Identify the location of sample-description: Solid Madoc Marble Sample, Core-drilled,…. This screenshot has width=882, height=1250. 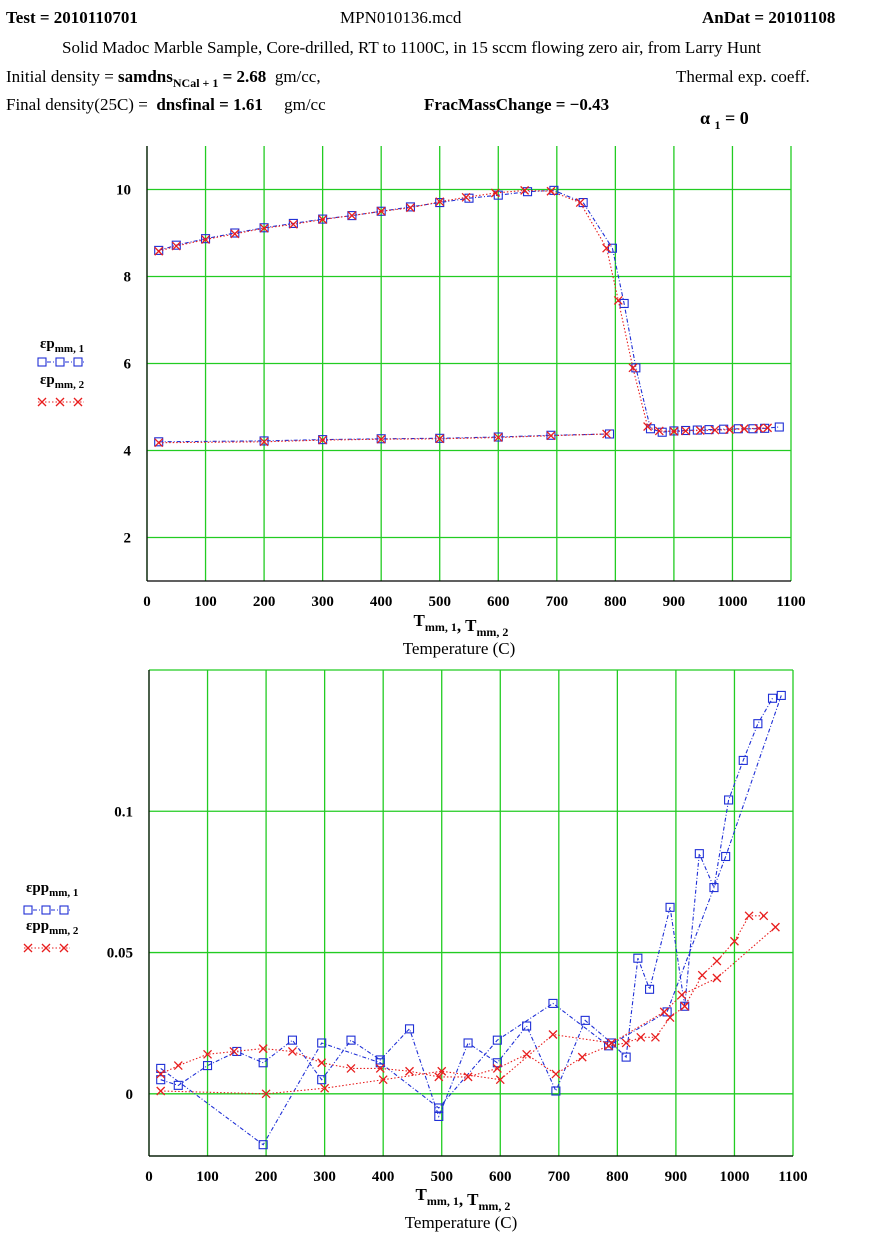
(411, 47).